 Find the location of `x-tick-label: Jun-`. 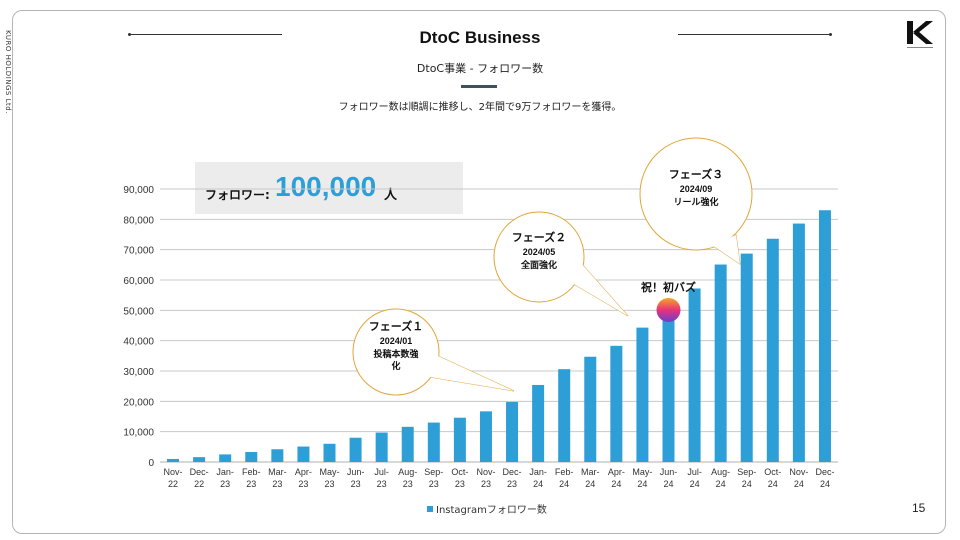

x-tick-label: Jun- is located at coordinates (669, 472).